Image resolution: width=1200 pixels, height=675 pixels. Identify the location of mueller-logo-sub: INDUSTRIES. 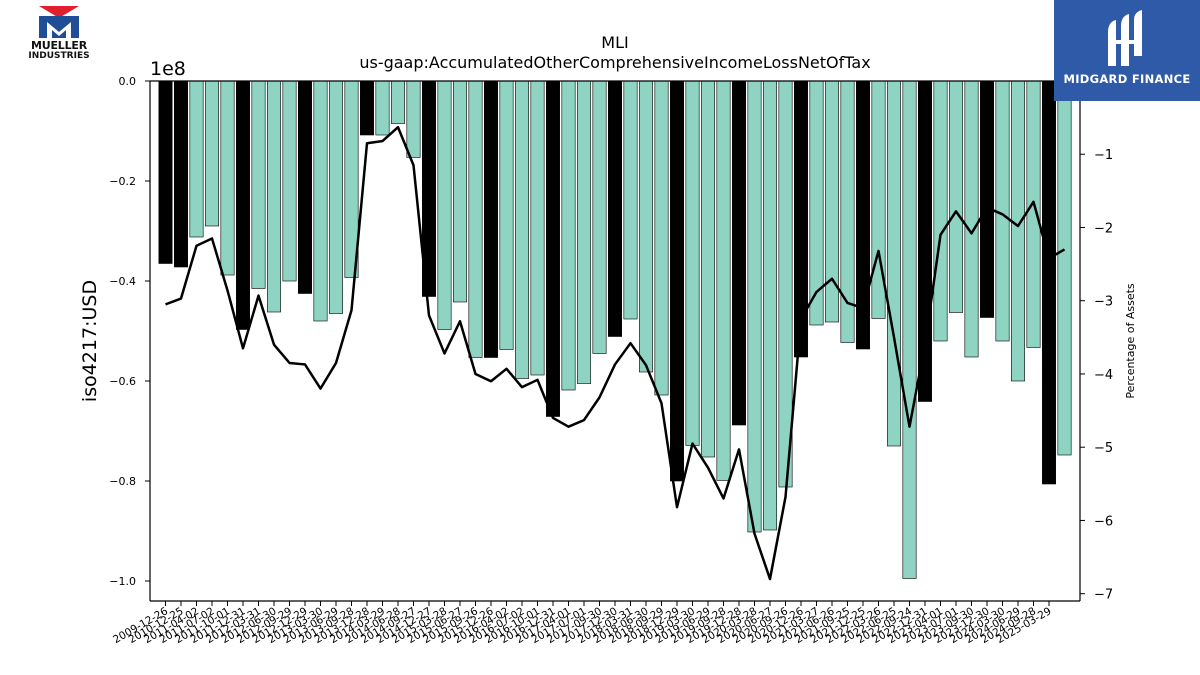
(59, 56).